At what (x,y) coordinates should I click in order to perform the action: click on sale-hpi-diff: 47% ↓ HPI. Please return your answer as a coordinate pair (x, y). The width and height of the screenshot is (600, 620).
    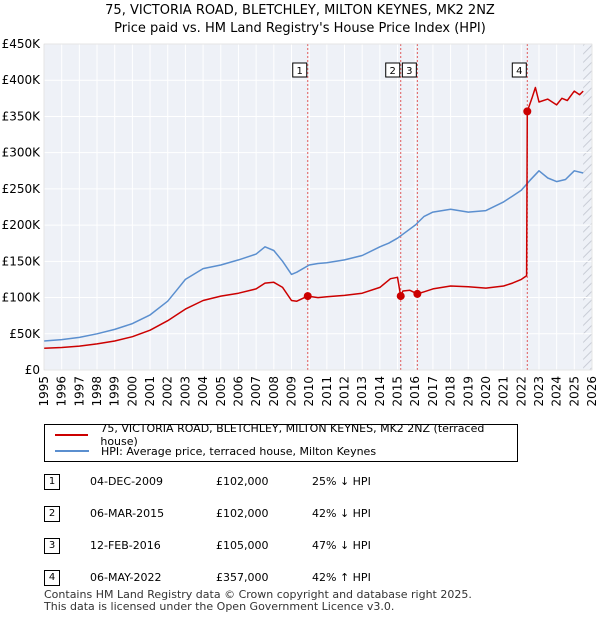
    Looking at the image, I should click on (341, 545).